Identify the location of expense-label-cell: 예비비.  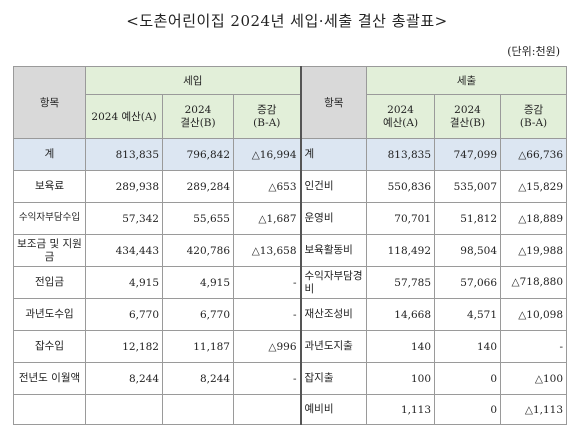
(333, 409).